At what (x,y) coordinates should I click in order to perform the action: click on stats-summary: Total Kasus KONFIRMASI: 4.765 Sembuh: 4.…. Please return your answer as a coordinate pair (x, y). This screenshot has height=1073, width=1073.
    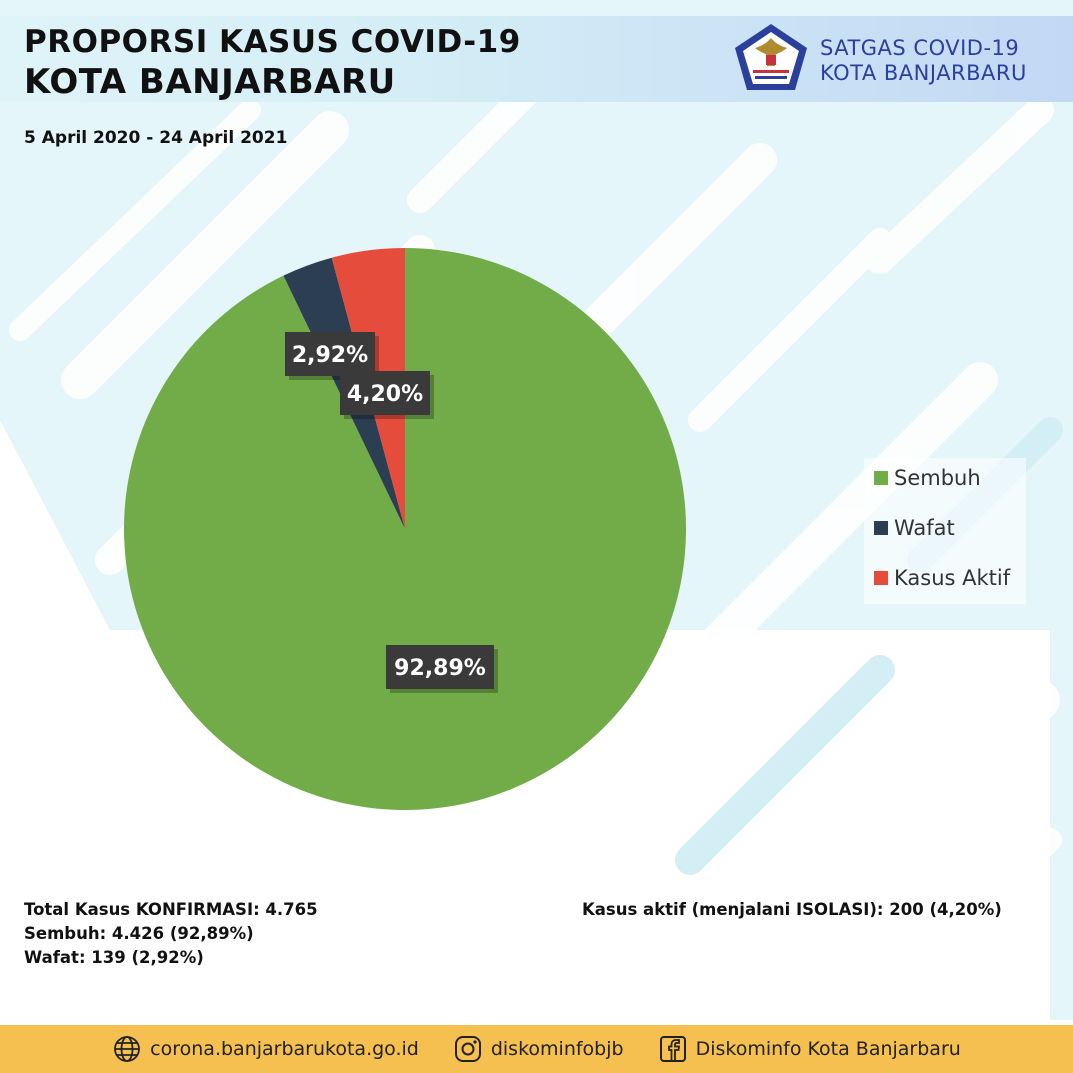
    Looking at the image, I should click on (171, 934).